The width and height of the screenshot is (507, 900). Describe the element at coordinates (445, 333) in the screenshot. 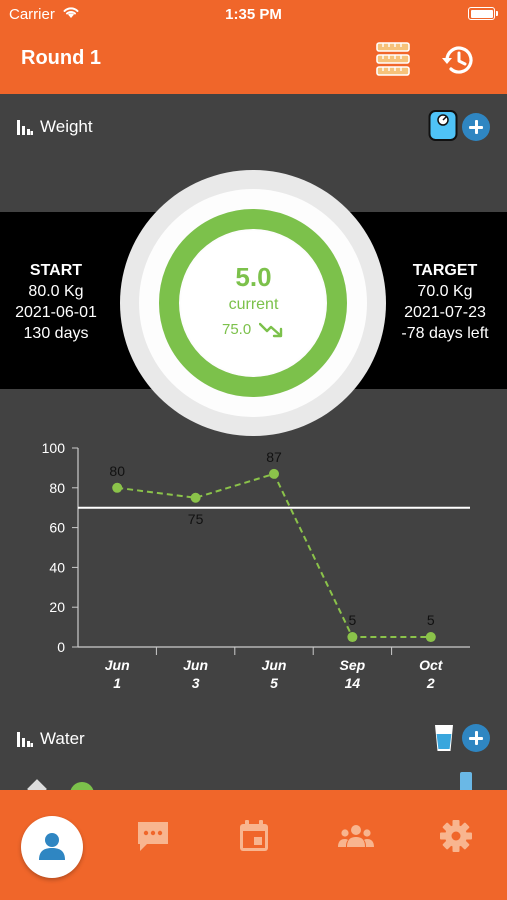

I see `target-days: -78 days left` at that location.